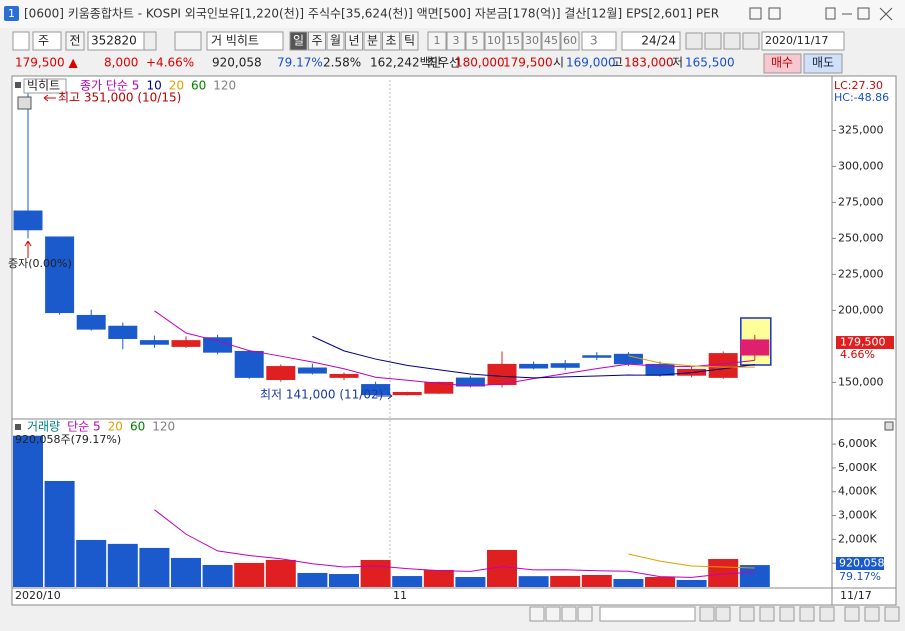 This screenshot has height=631, width=905. I want to click on minute-text: 5, so click(475, 40).